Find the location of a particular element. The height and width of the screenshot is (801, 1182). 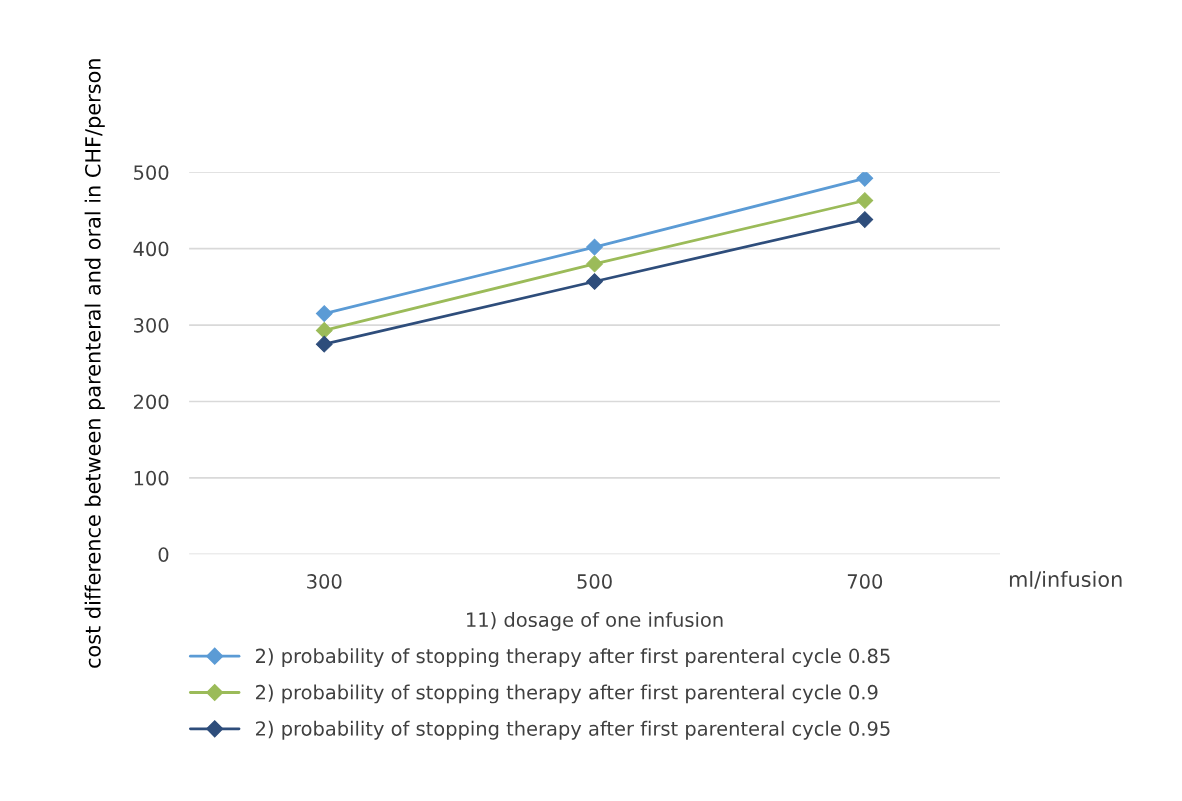

x-tick-label: 300 is located at coordinates (324, 581).